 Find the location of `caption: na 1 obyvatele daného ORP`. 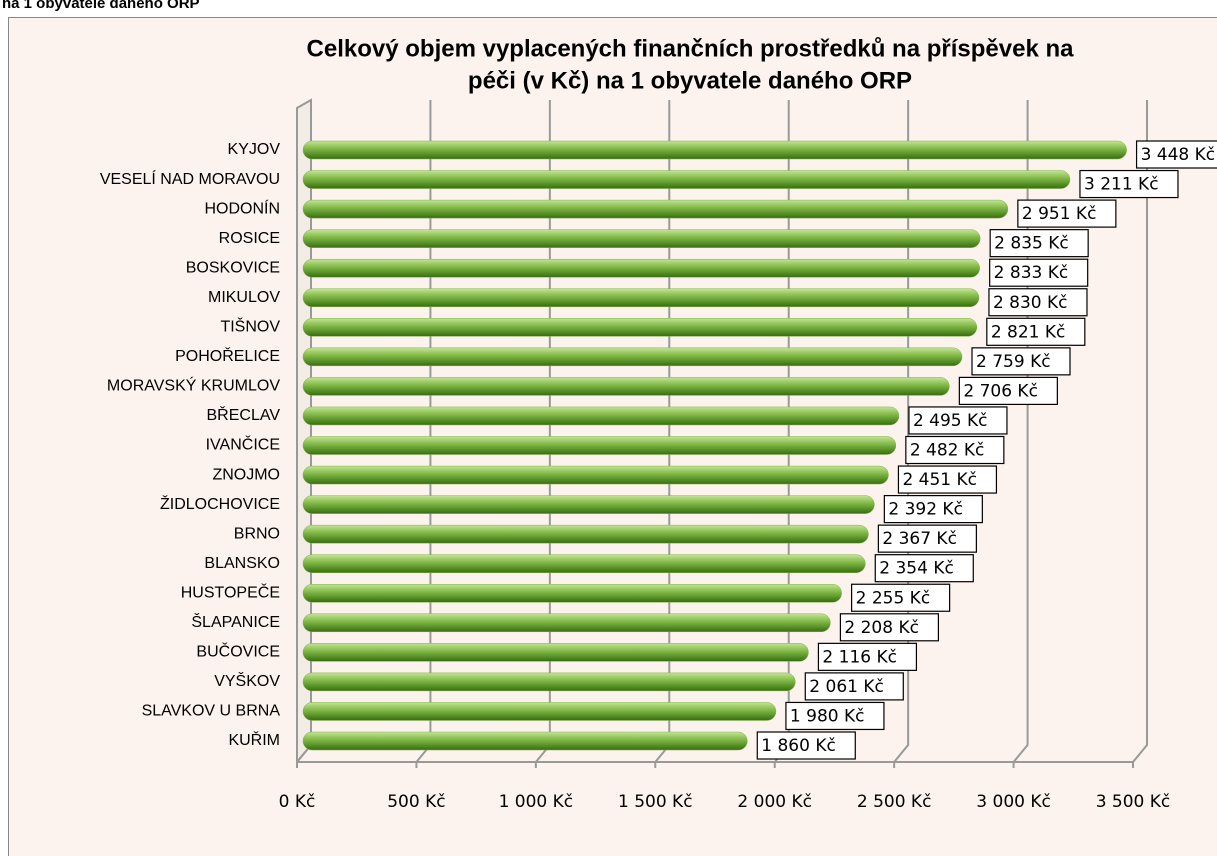

caption: na 1 obyvatele daného ORP is located at coordinates (101, 6).